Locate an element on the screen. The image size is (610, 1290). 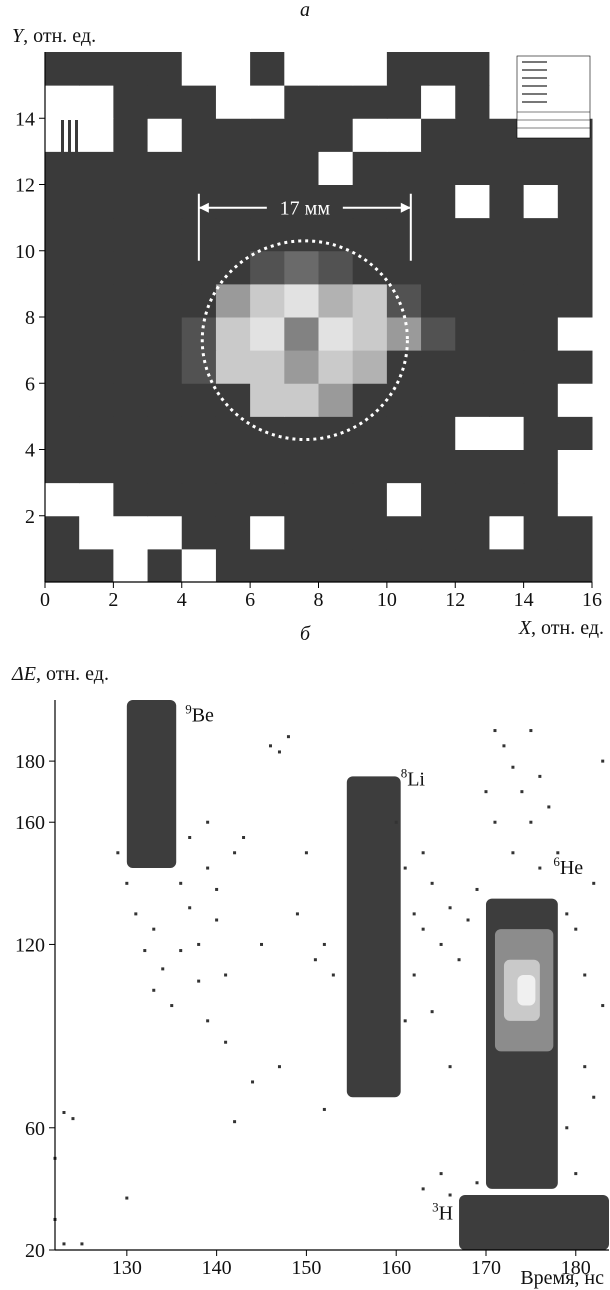
isotope-label: 9Be is located at coordinates (199, 713).